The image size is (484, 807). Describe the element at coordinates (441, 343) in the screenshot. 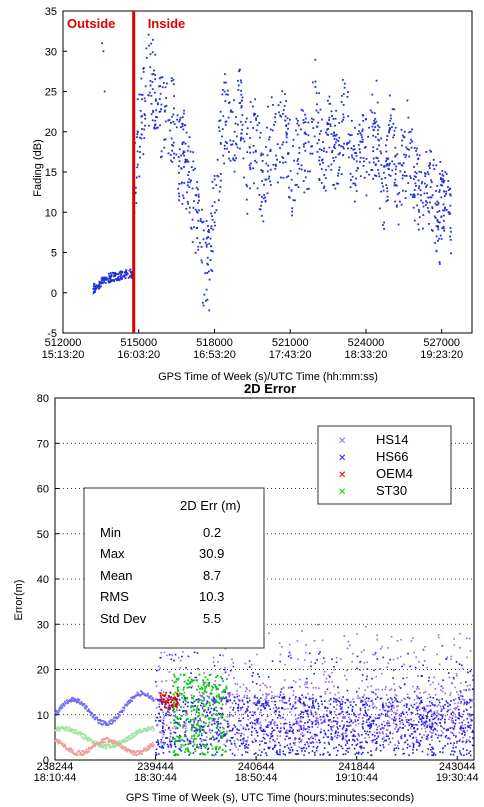

I see `fading-xtick-label: 527000` at that location.